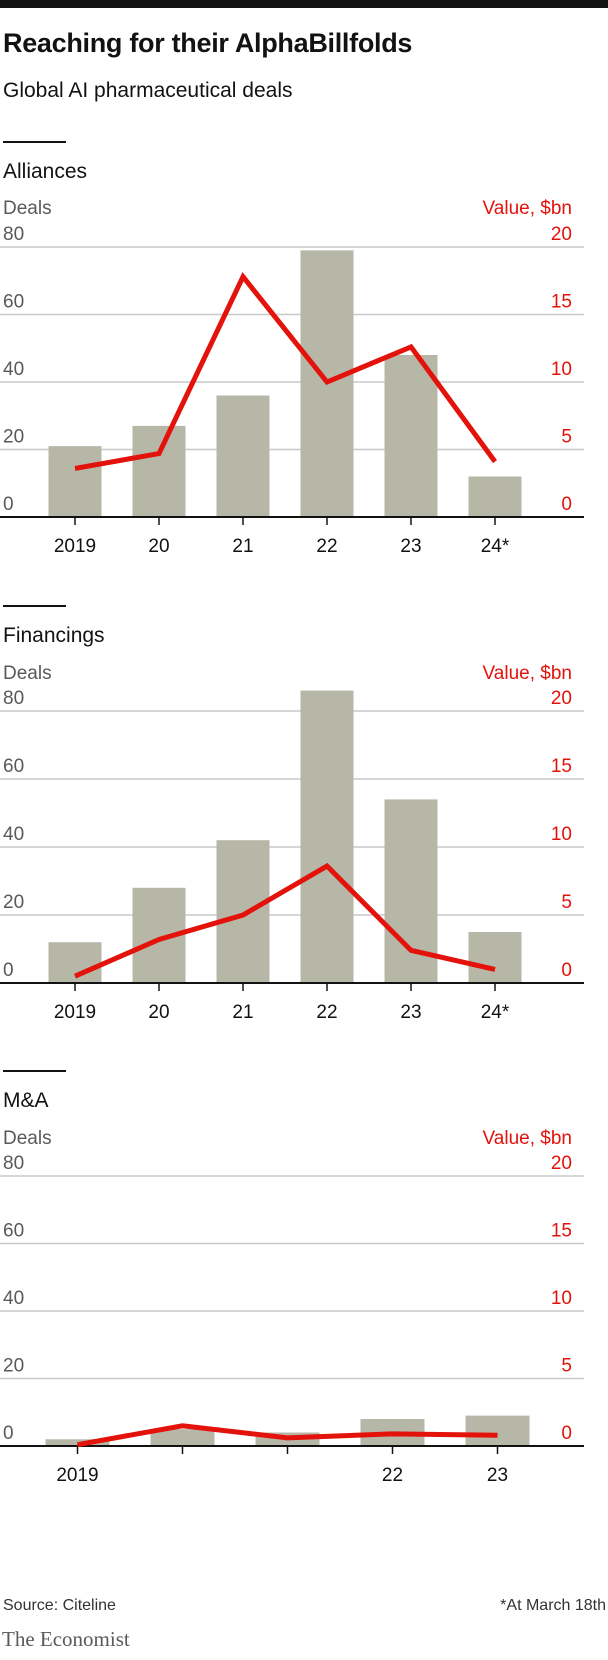 The height and width of the screenshot is (1660, 608). I want to click on source-note: Source: Citeline, so click(59, 1605).